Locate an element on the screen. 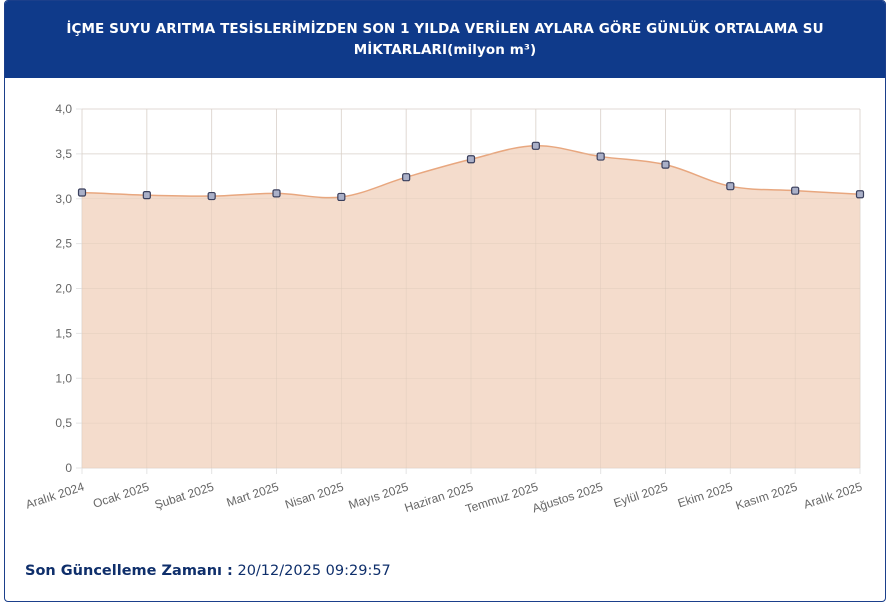 Image resolution: width=892 pixels, height=606 pixels. y-tick-label: 0 is located at coordinates (68, 468).